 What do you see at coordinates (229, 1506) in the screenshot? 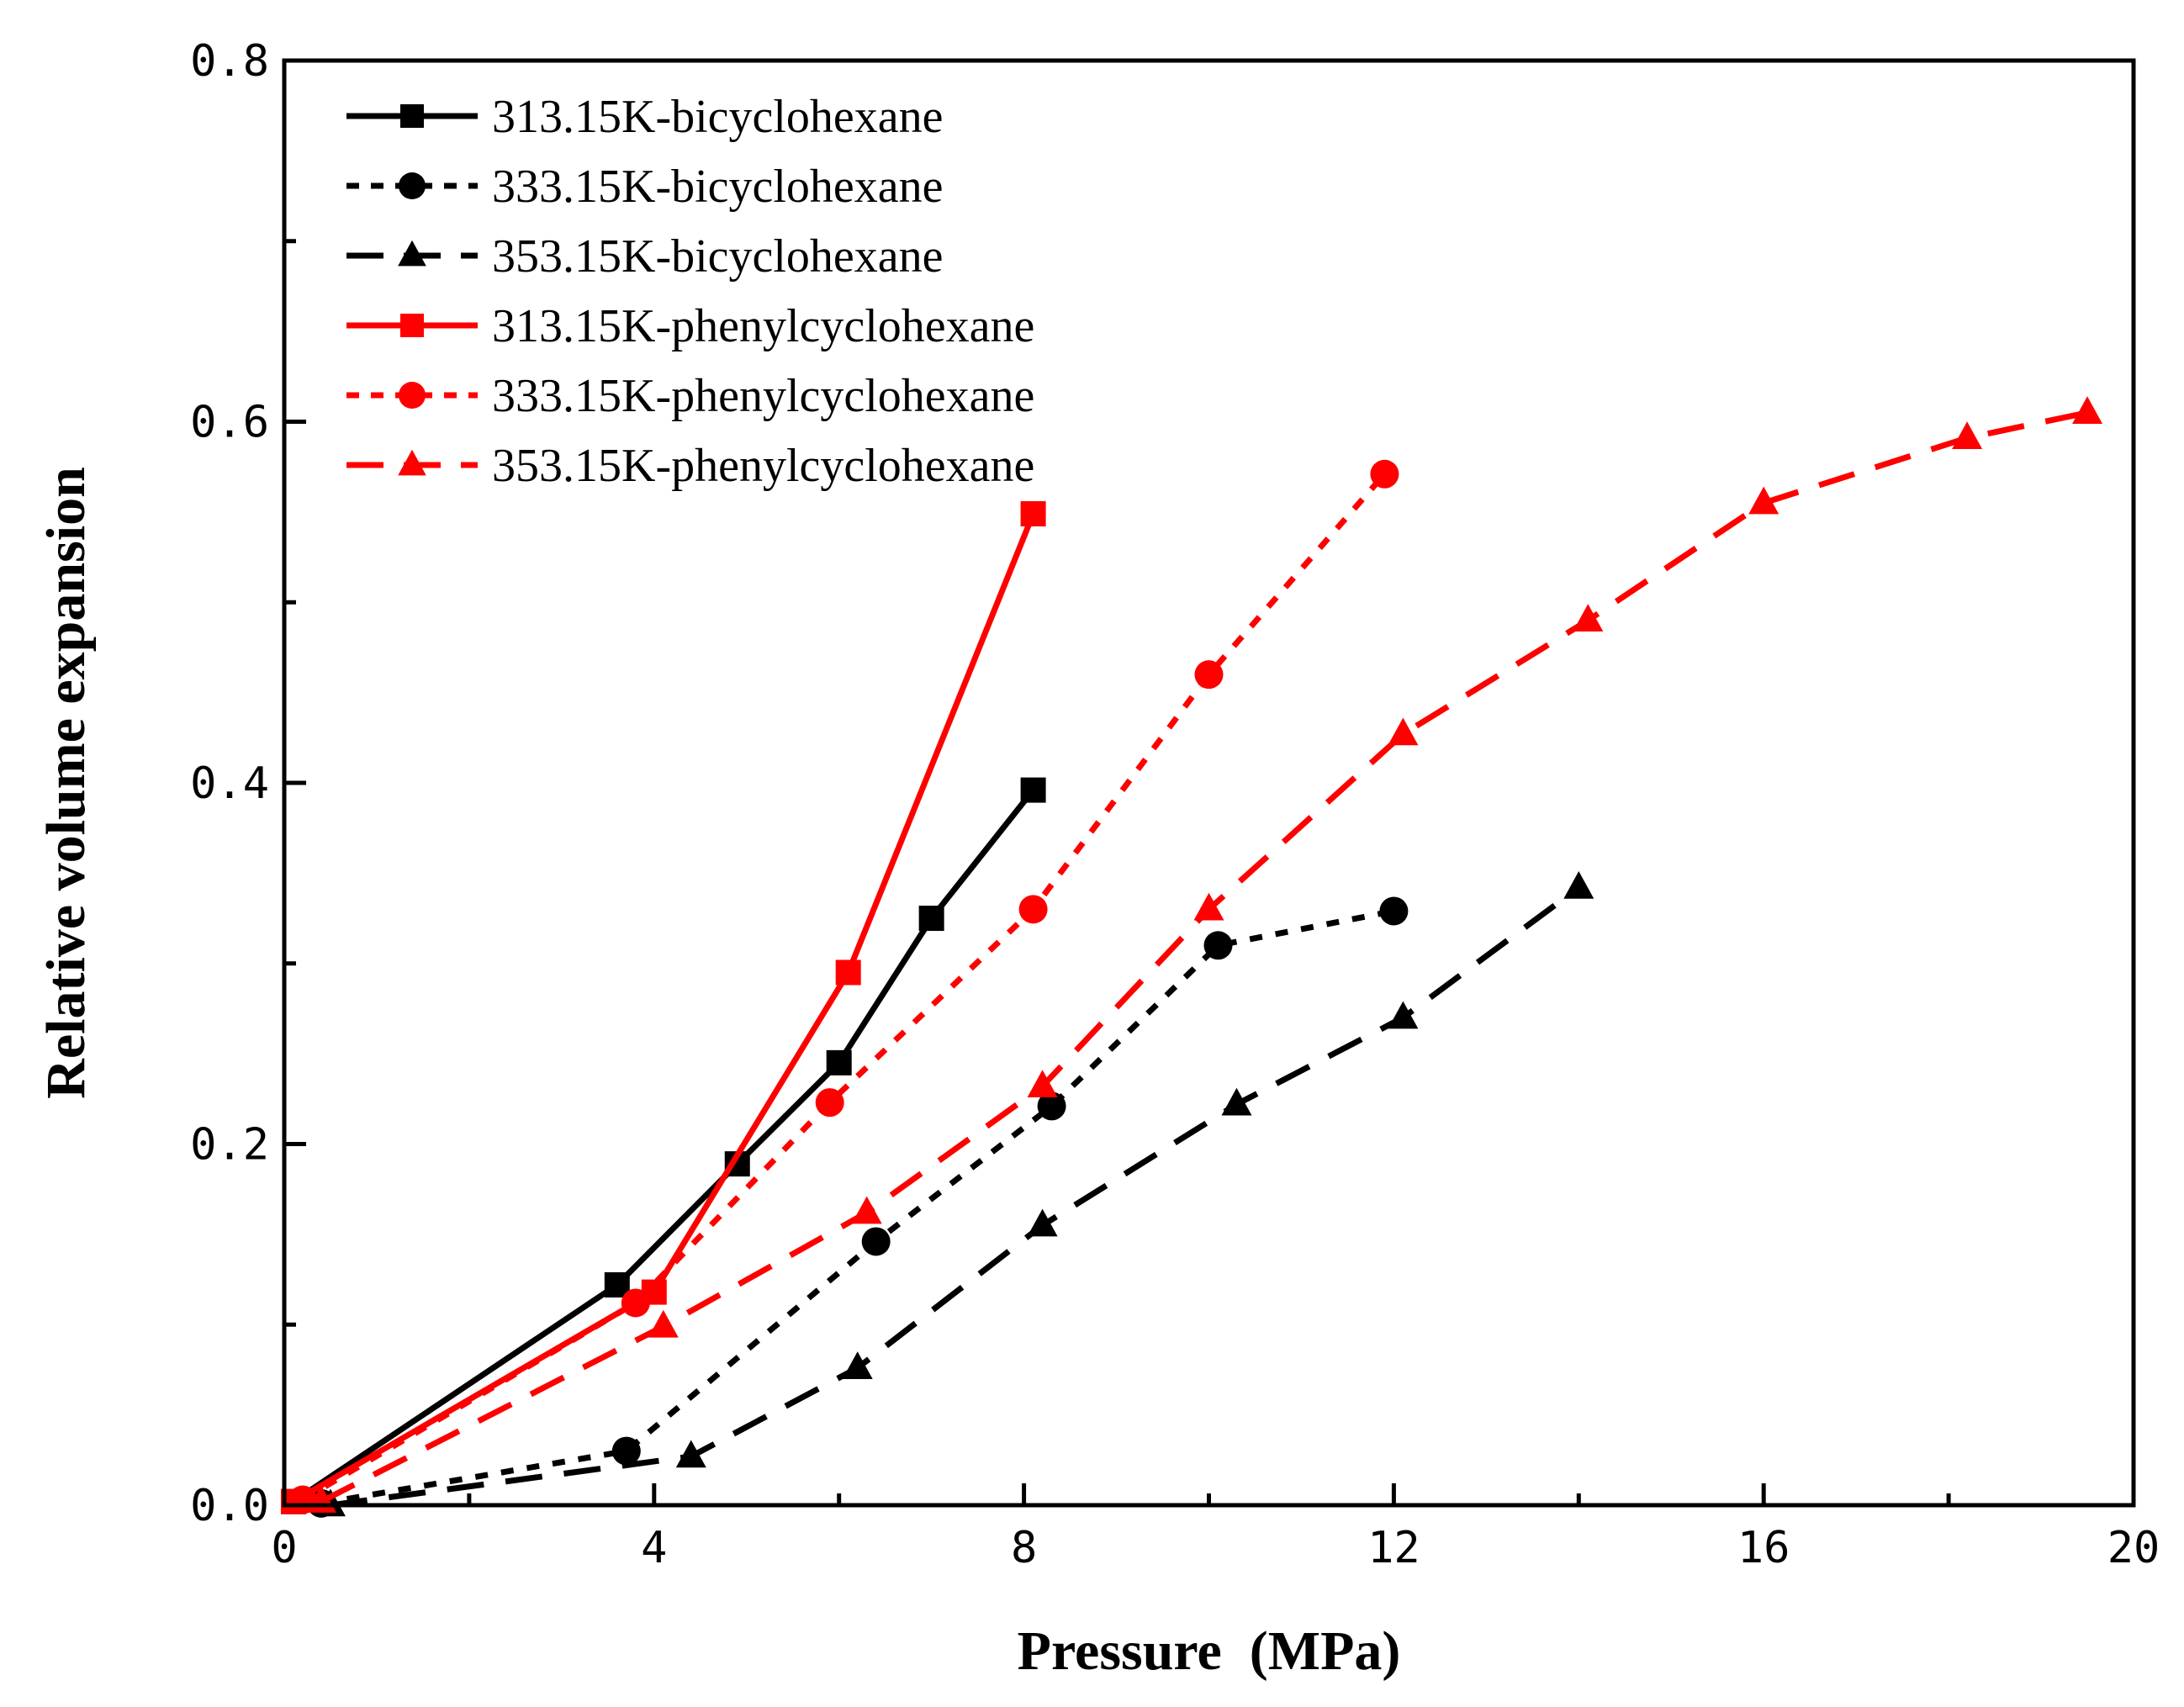
I see `y-tick-label: 0.0` at bounding box center [229, 1506].